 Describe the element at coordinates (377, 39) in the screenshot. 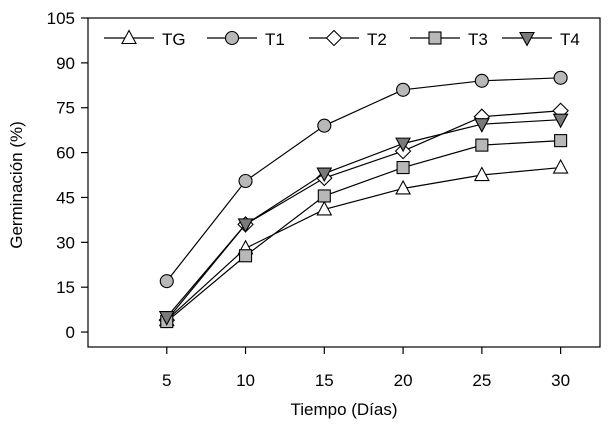

I see `legend-label-t2: T2` at that location.